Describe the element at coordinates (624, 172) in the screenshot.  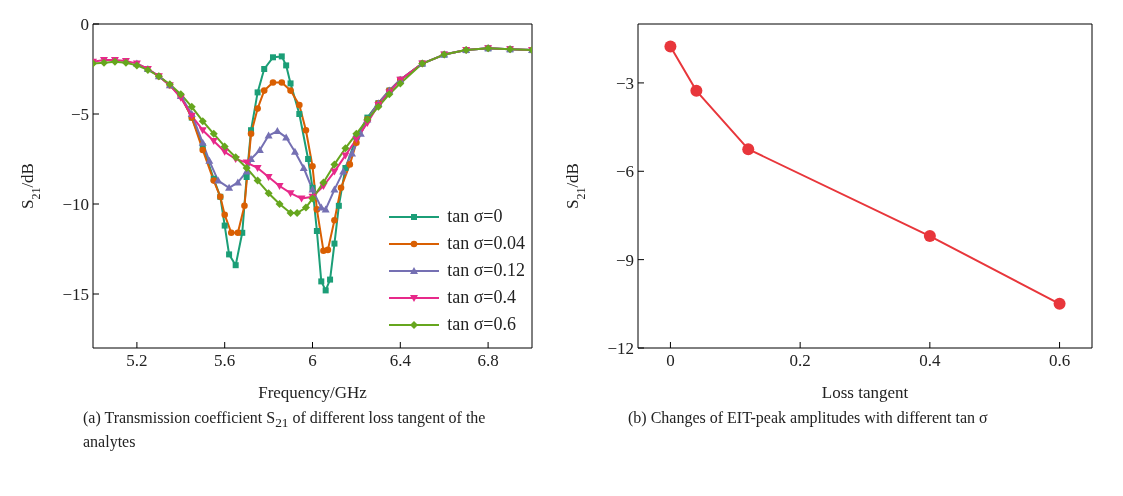
I see `y-tick-label: −6` at that location.